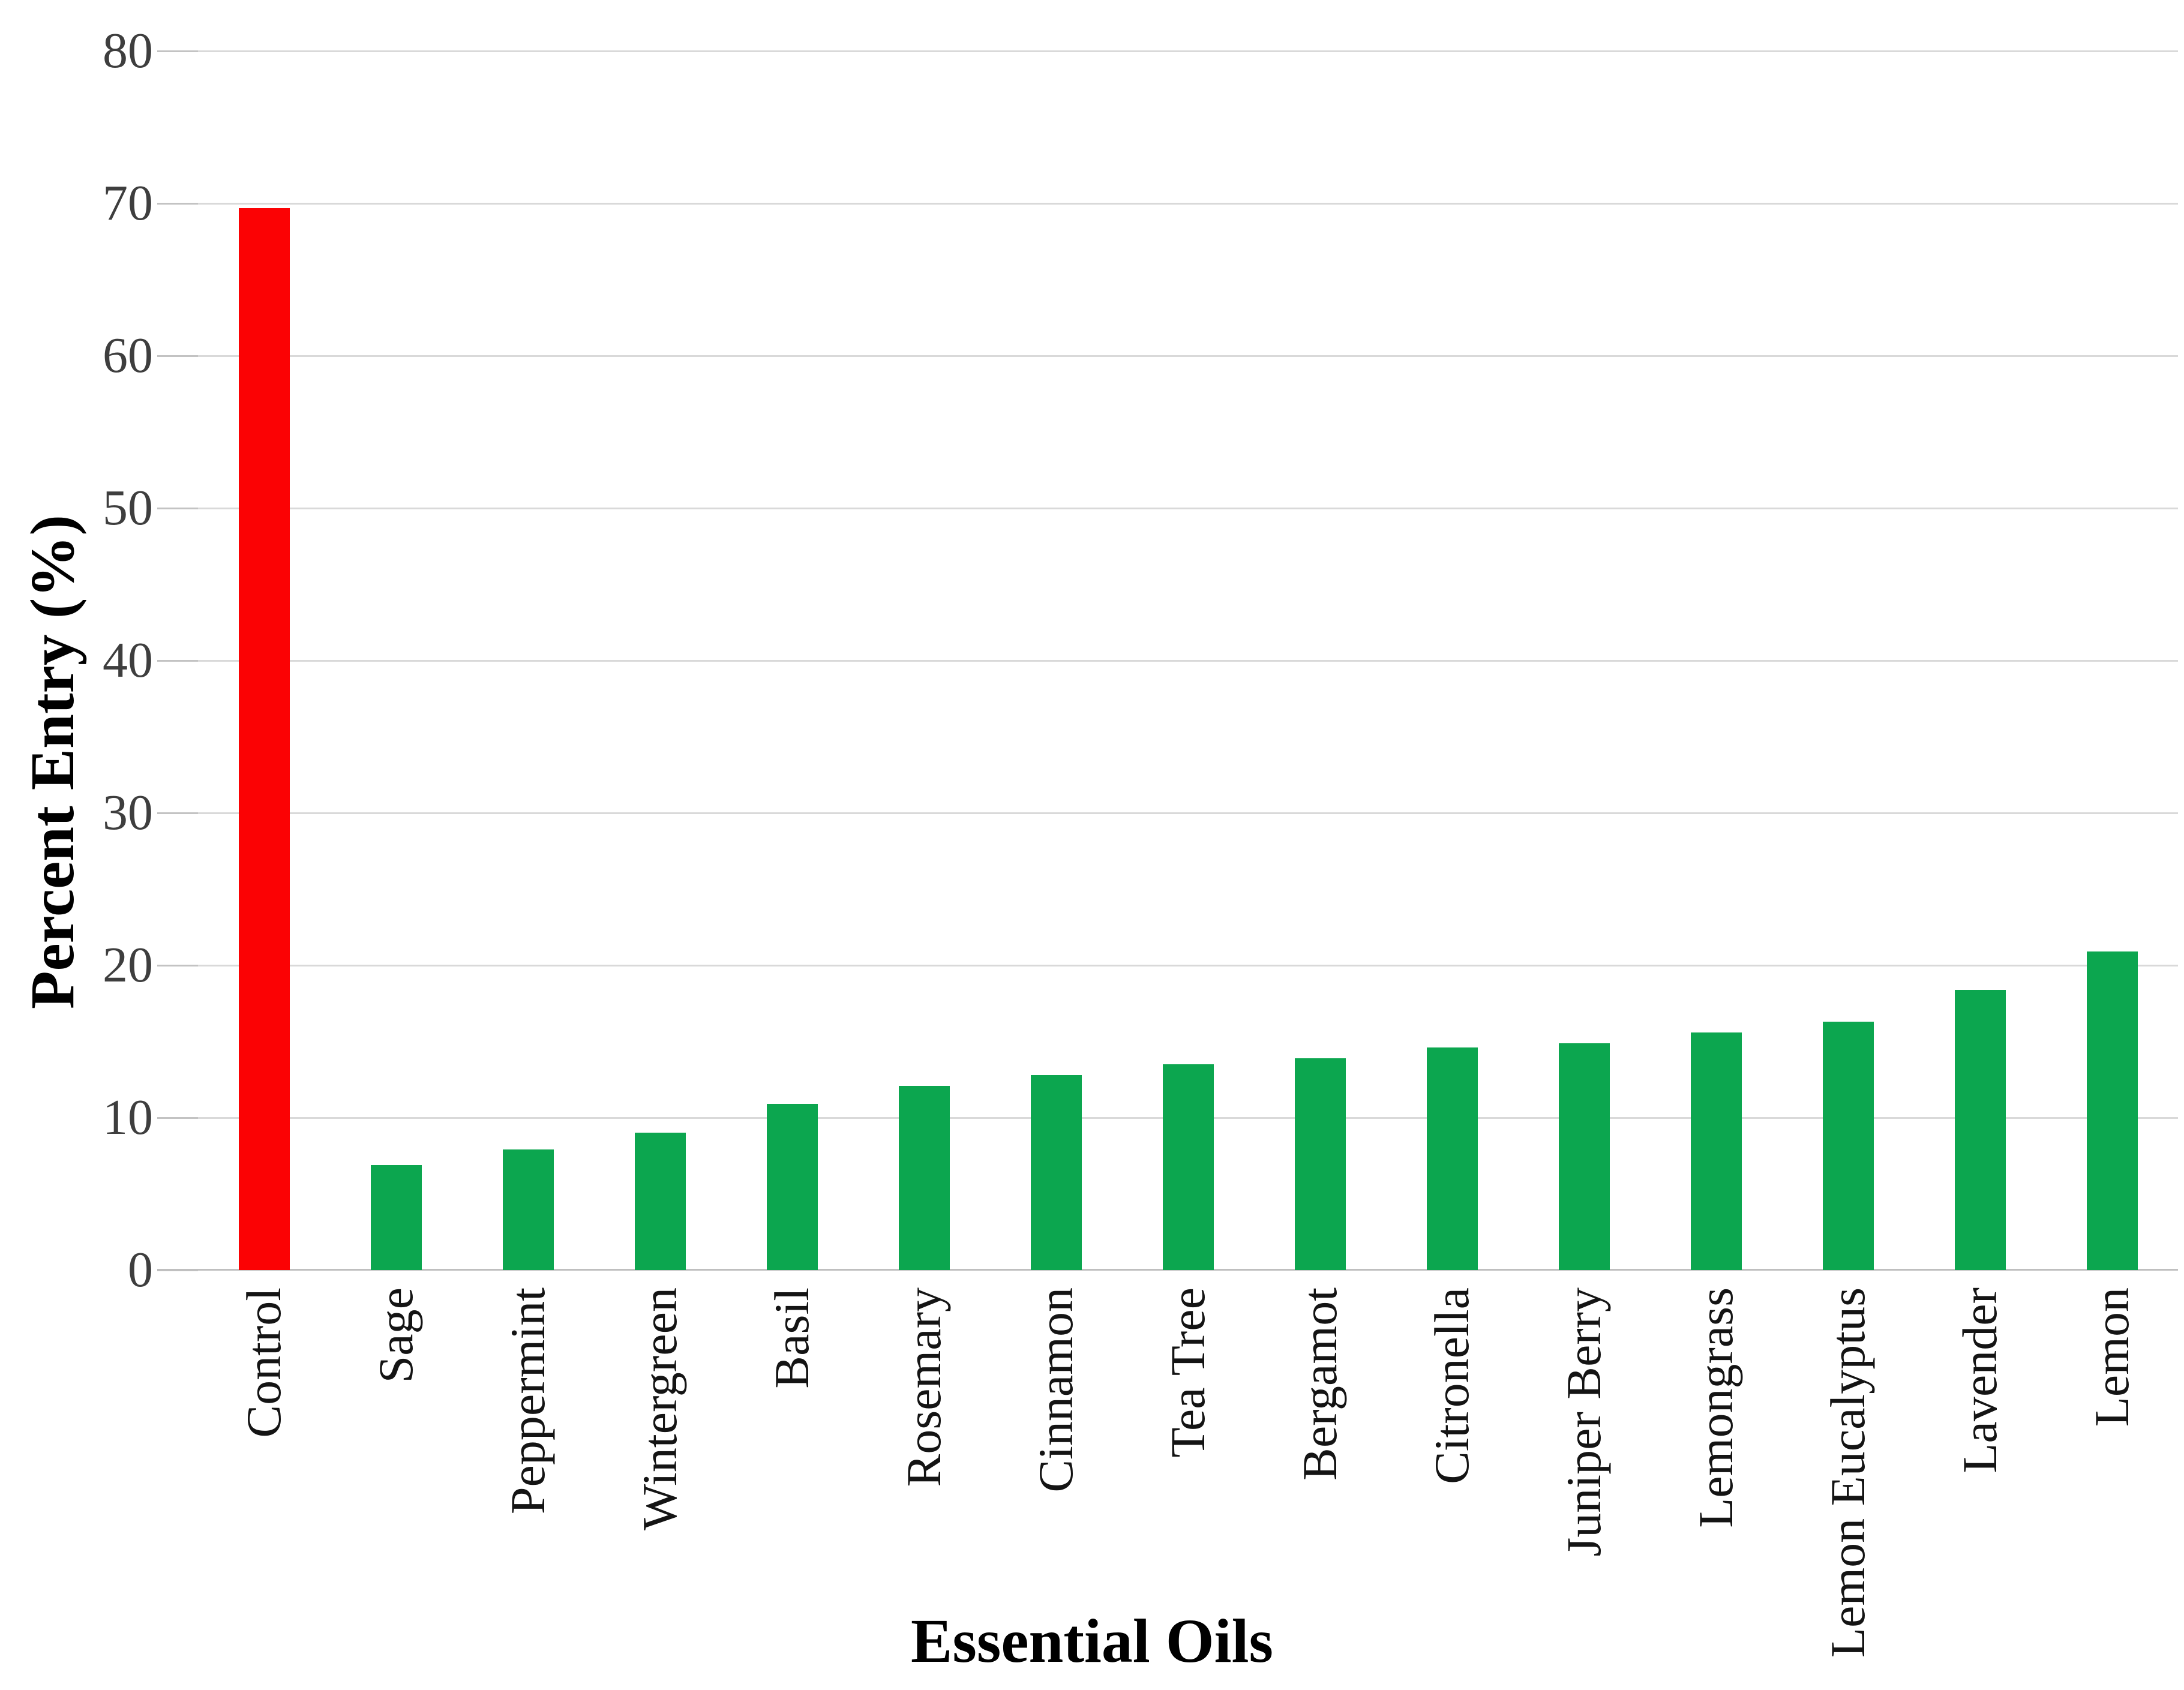 This screenshot has width=2184, height=1690. What do you see at coordinates (1584, 1156) in the screenshot?
I see `bar-juniper-berry` at bounding box center [1584, 1156].